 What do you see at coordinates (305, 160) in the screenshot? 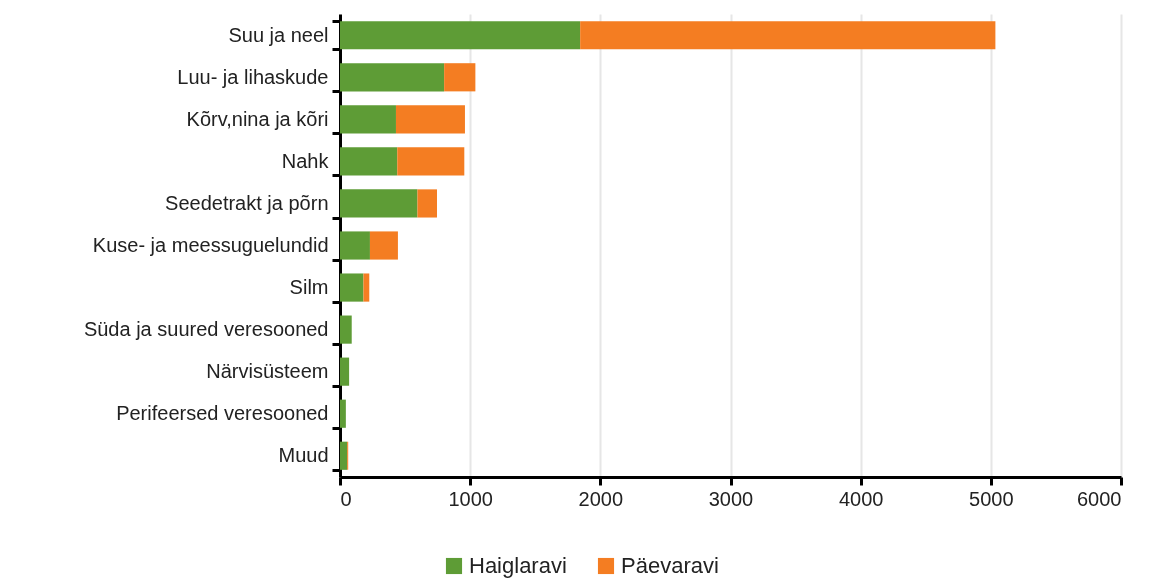
I see `y-tick-label: Nahk` at bounding box center [305, 160].